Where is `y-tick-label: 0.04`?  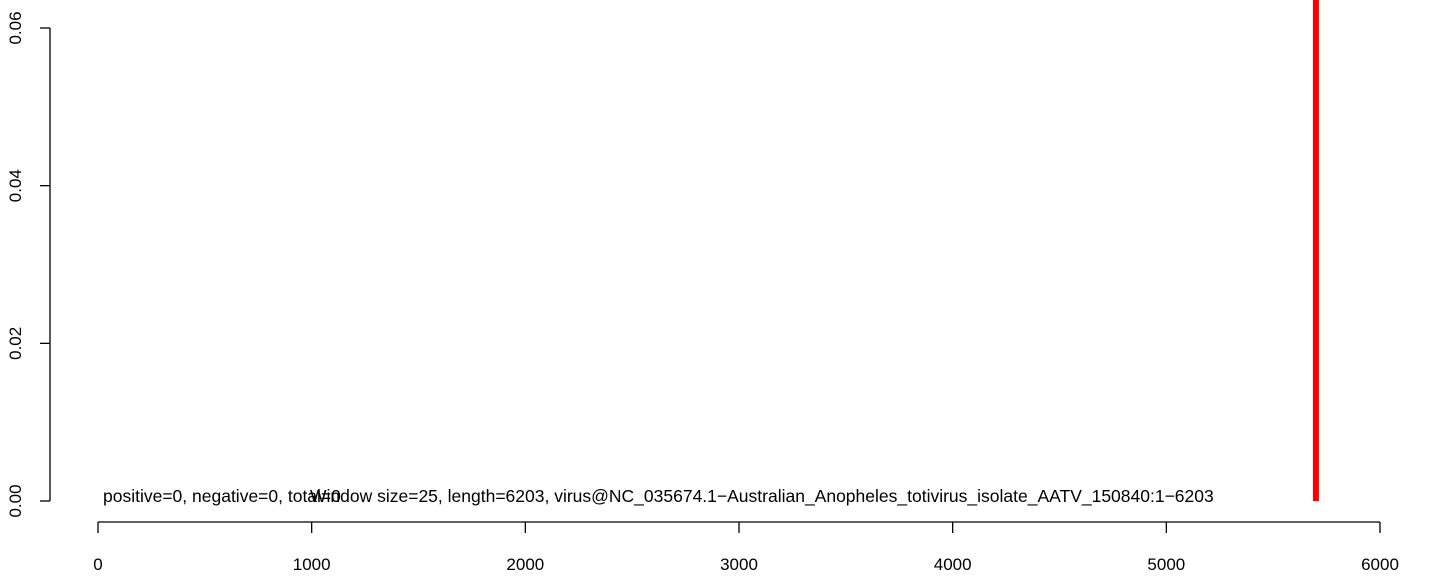
y-tick-label: 0.04 is located at coordinates (15, 185).